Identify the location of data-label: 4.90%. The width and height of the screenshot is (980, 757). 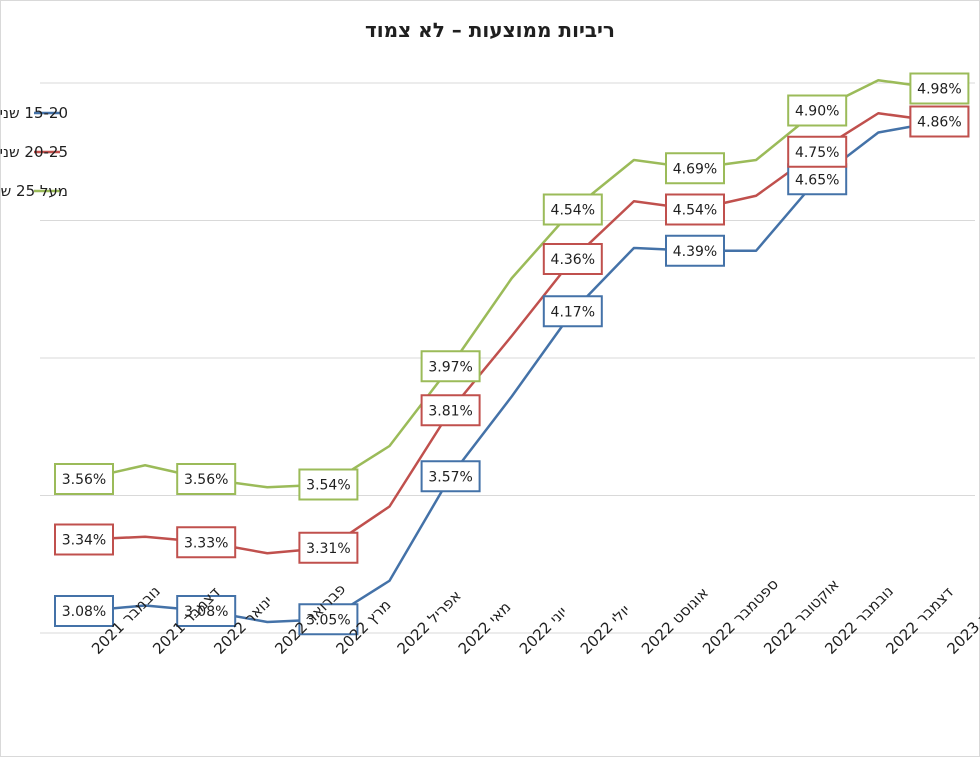
(817, 110).